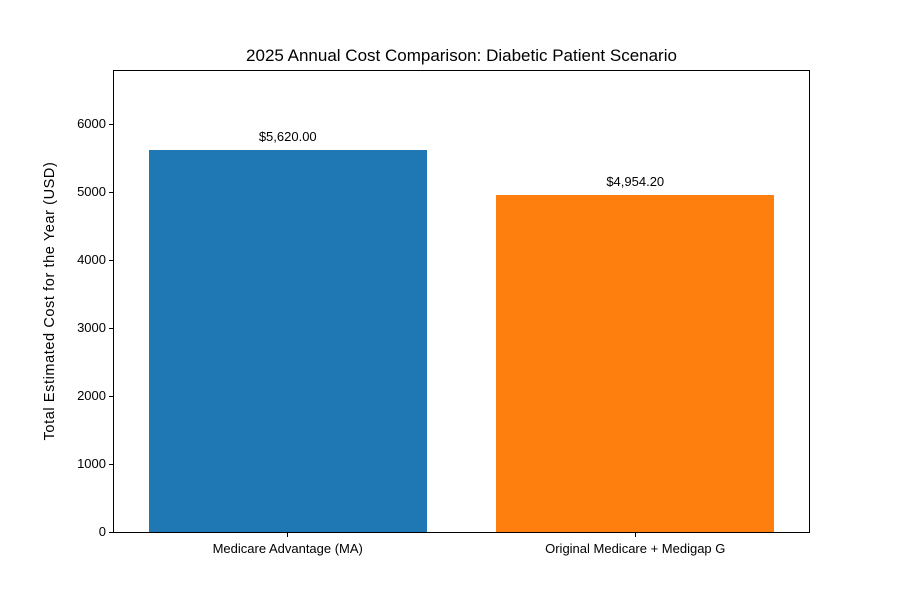 The image size is (900, 600). Describe the element at coordinates (91, 124) in the screenshot. I see `y-tick-label: 6000` at that location.